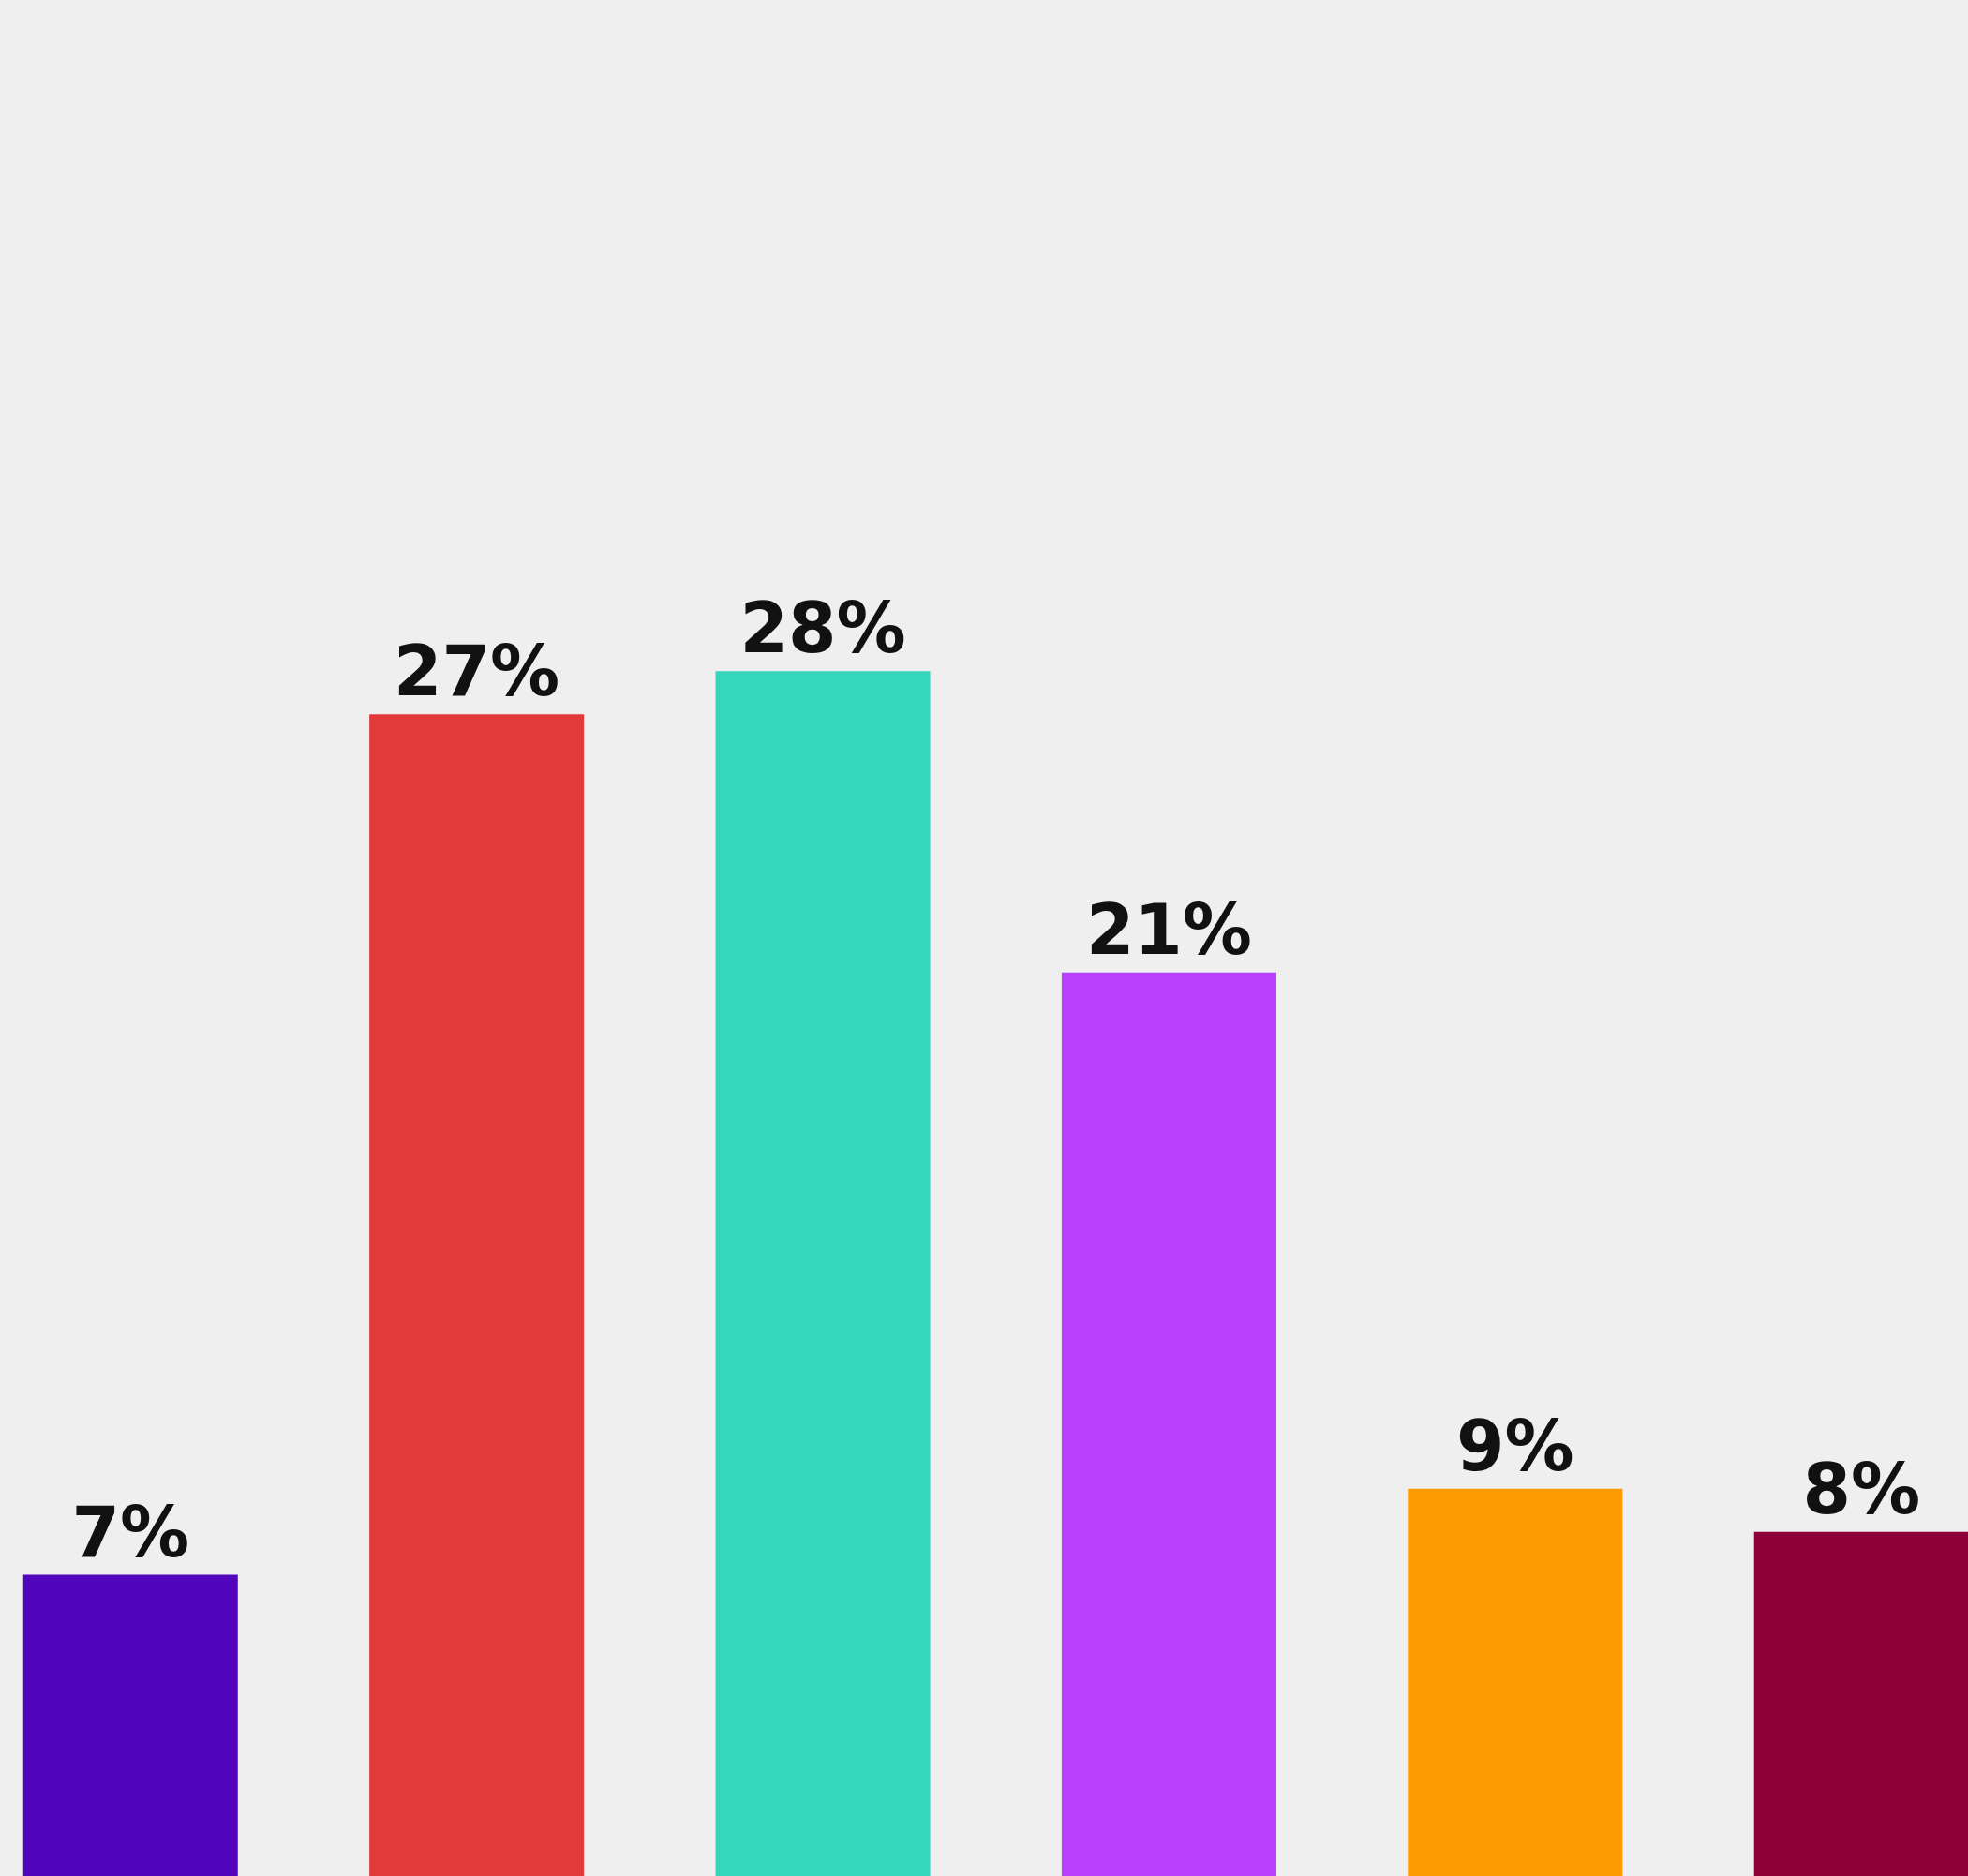  Describe the element at coordinates (1168, 929) in the screenshot. I see `data-label: 21%` at that location.